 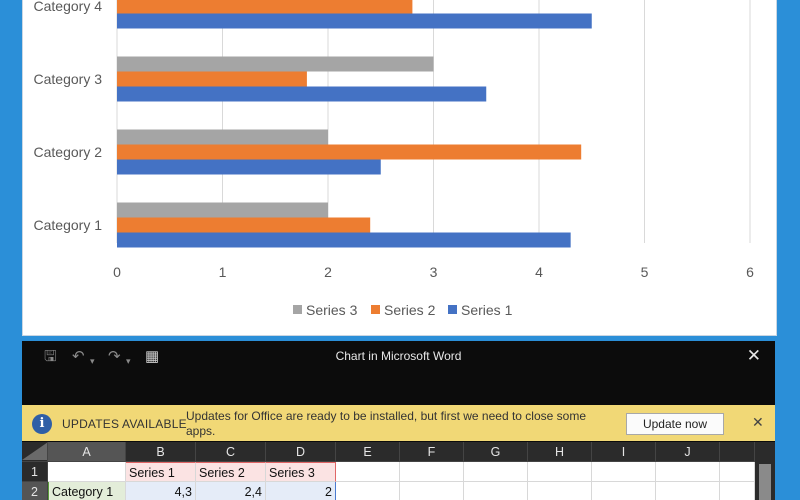 What do you see at coordinates (87, 491) in the screenshot?
I see `cell-a2: Category 1` at bounding box center [87, 491].